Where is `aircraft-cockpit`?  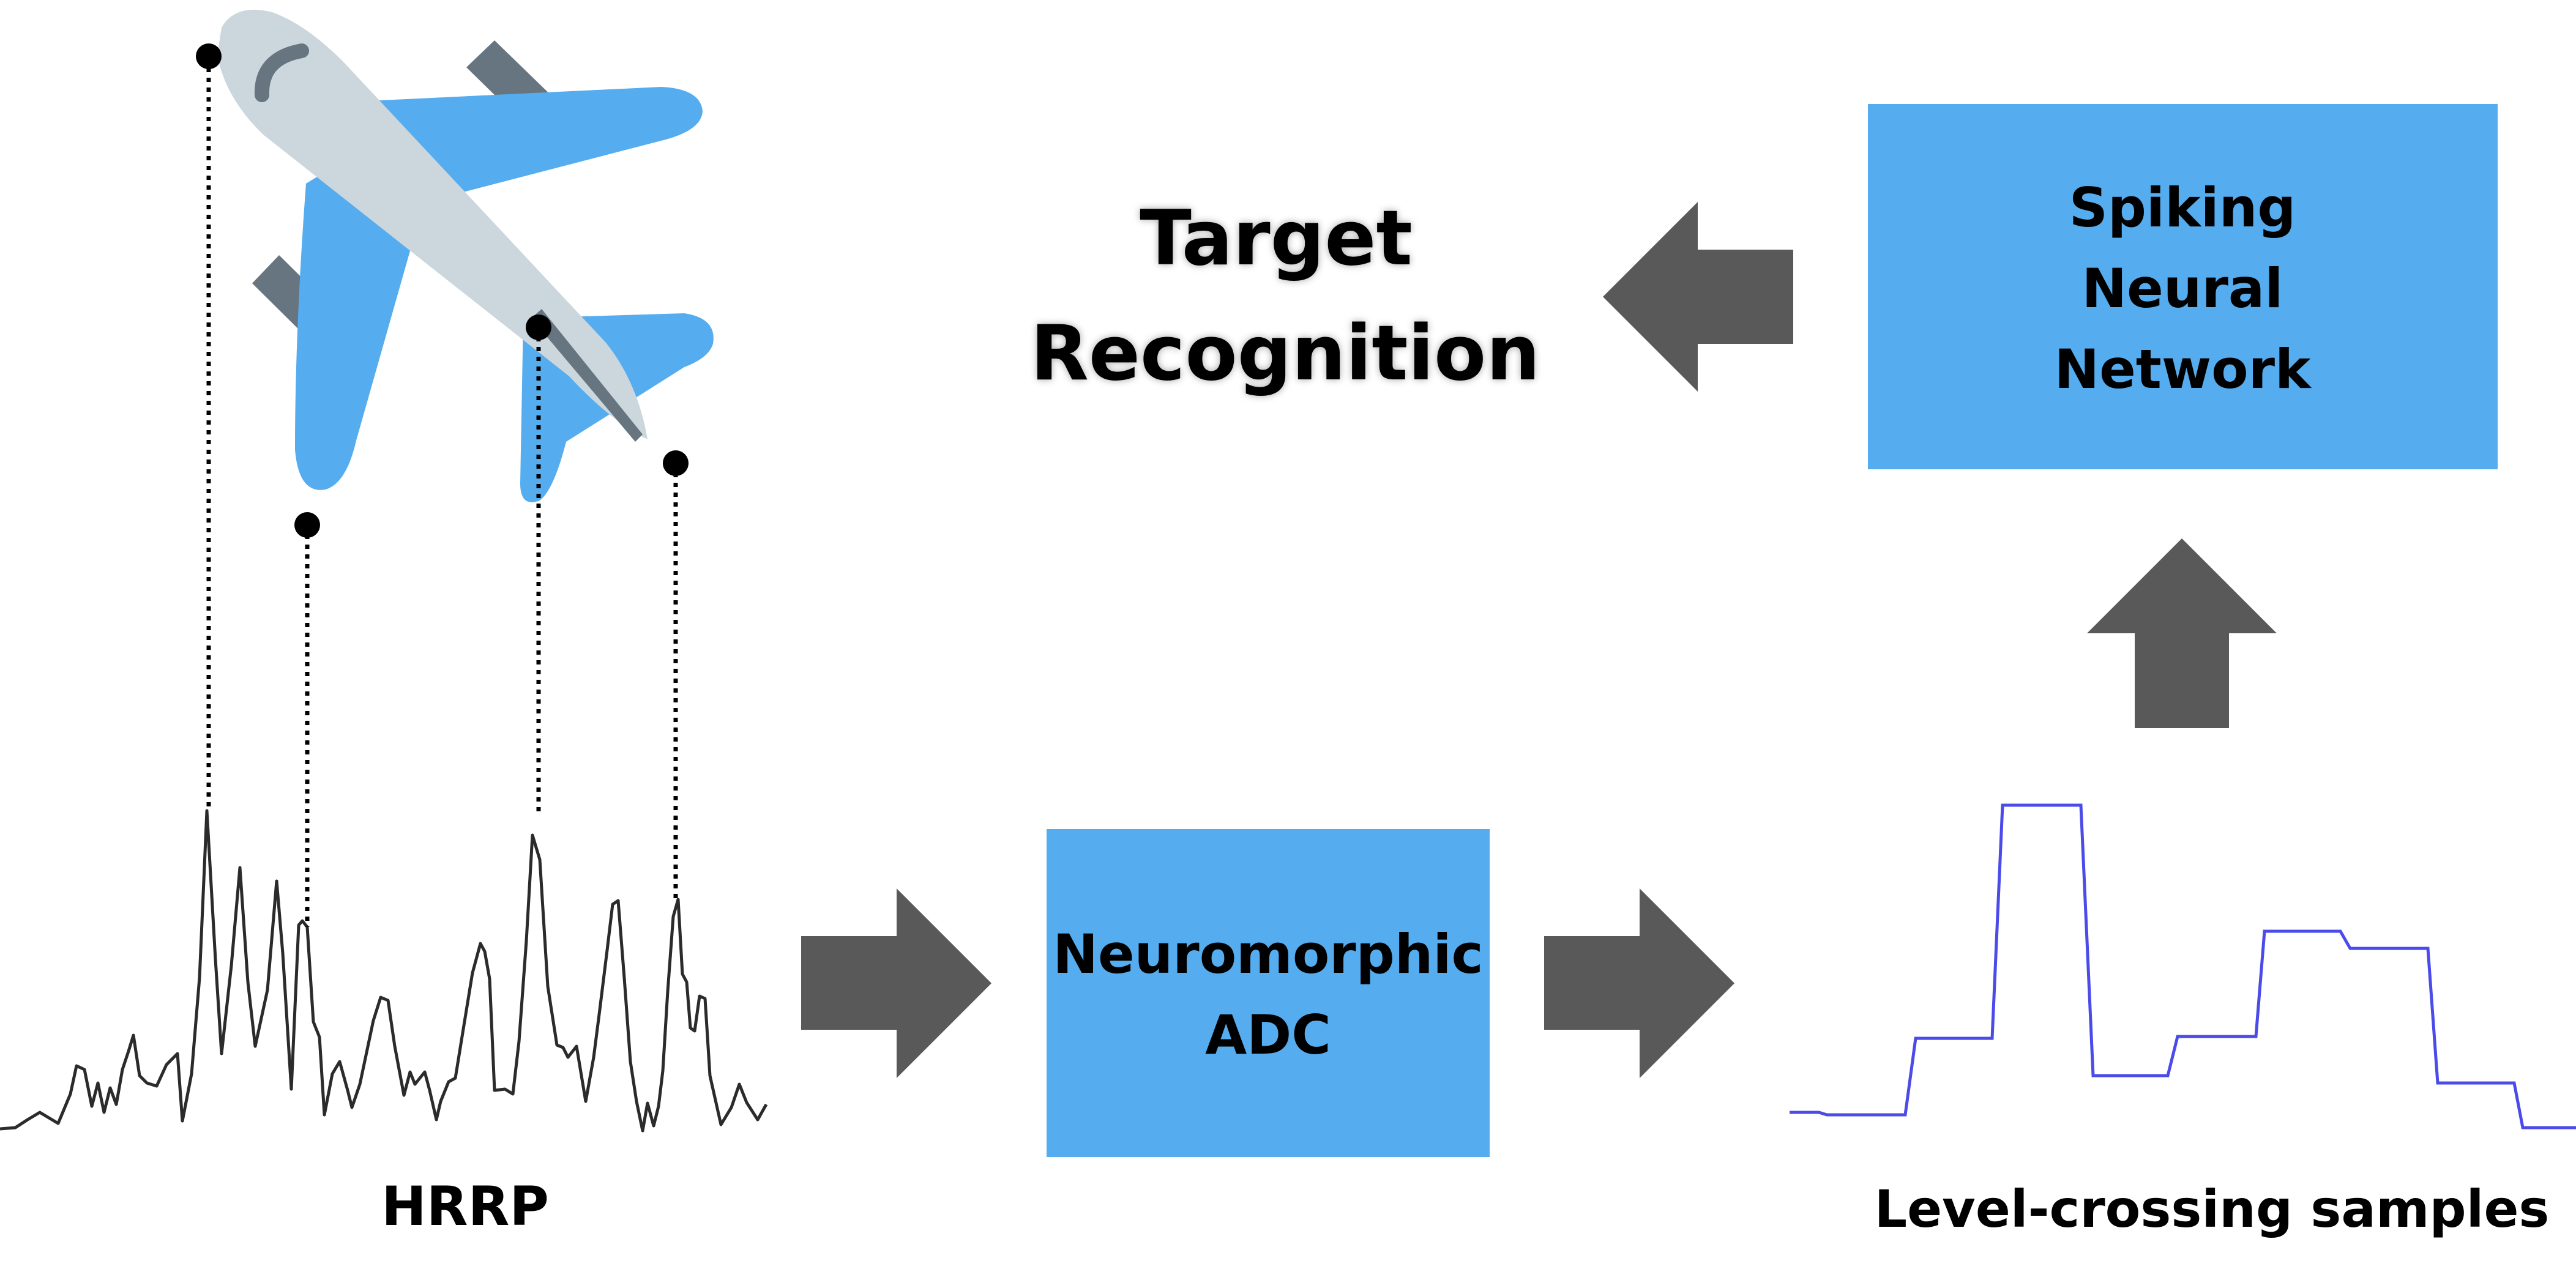 aircraft-cockpit is located at coordinates (281, 72).